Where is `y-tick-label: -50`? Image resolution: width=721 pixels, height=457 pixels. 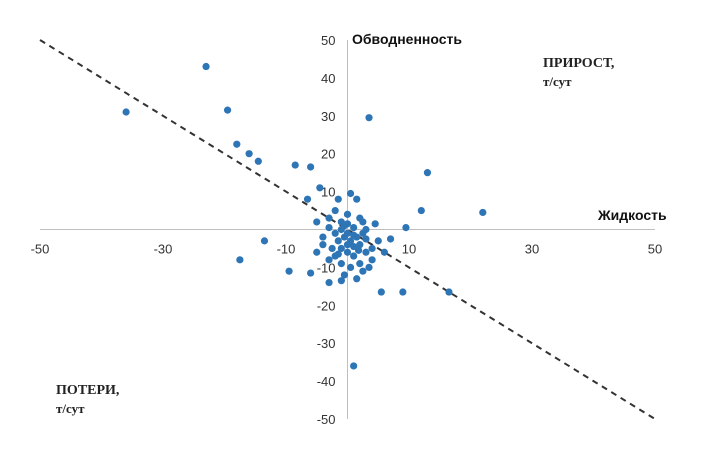 y-tick-label: -50 is located at coordinates (326, 419).